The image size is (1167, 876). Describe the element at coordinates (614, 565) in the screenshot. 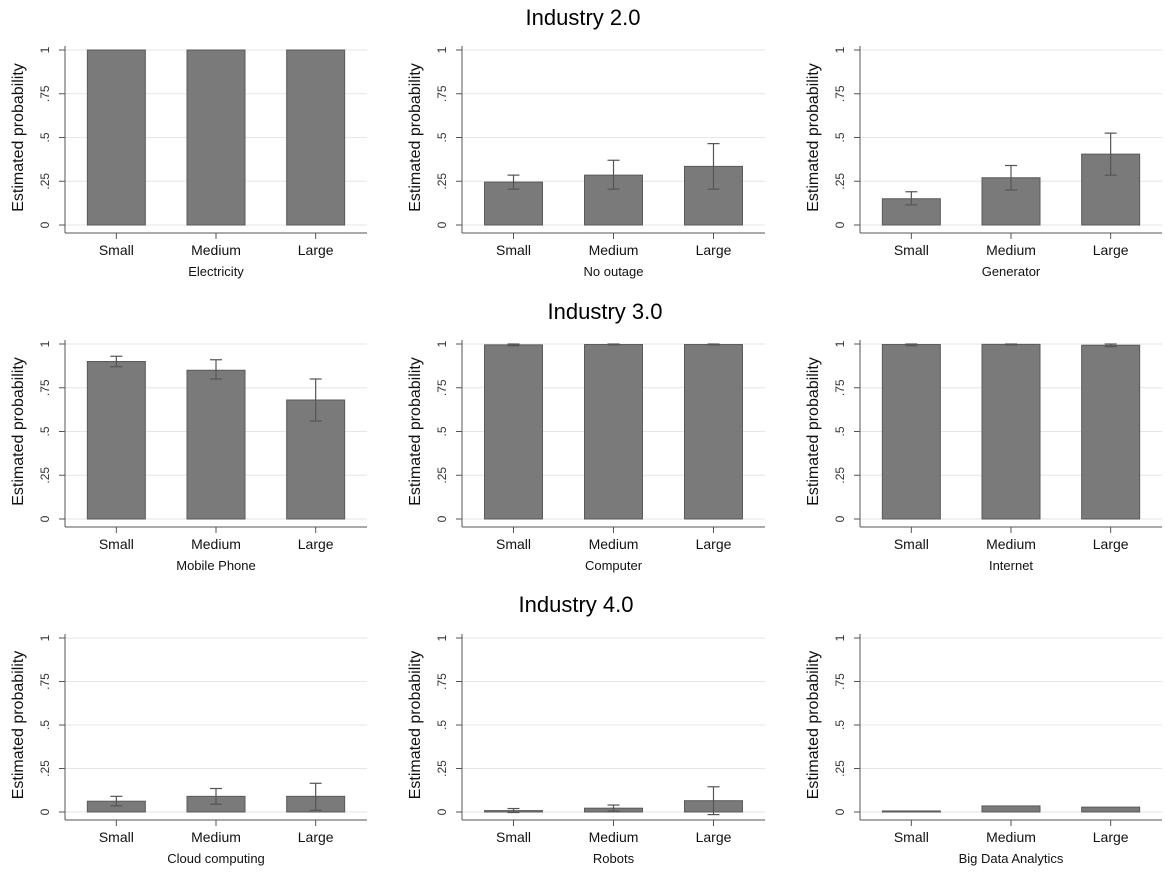

I see `x-axis-label: Computer` at that location.